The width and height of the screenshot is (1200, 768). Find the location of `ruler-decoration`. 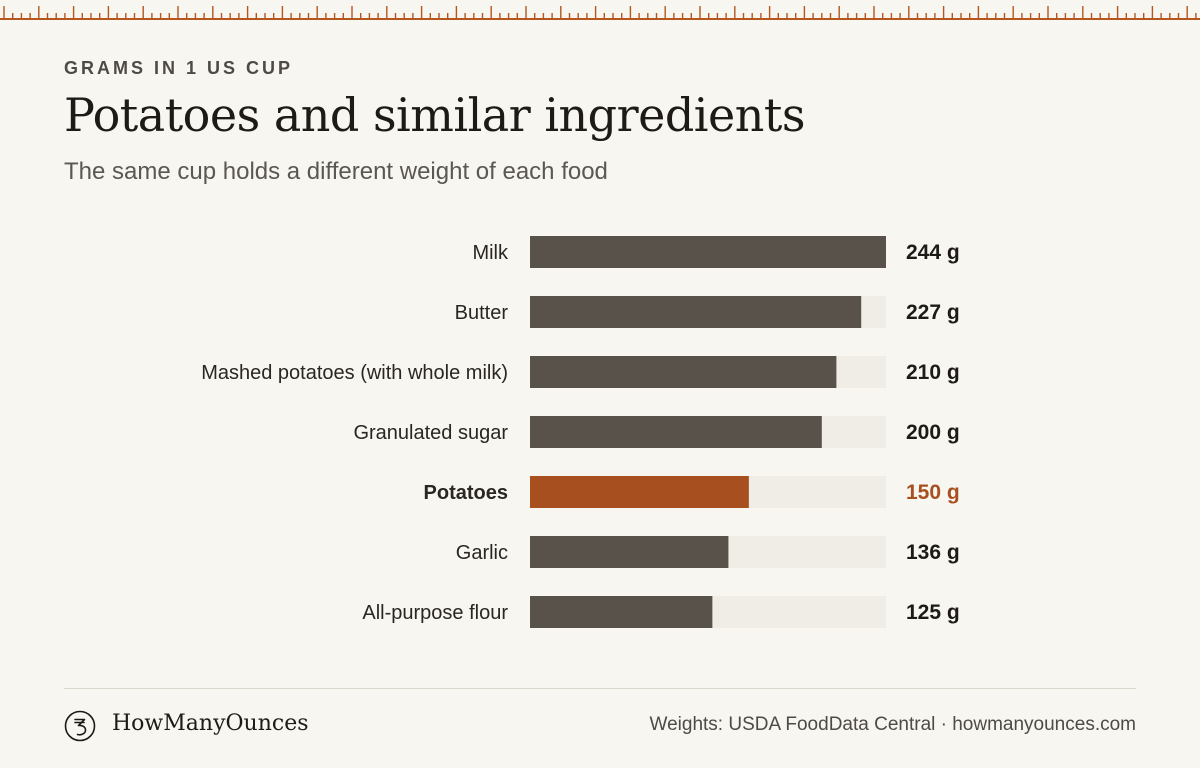

ruler-decoration is located at coordinates (600, 13).